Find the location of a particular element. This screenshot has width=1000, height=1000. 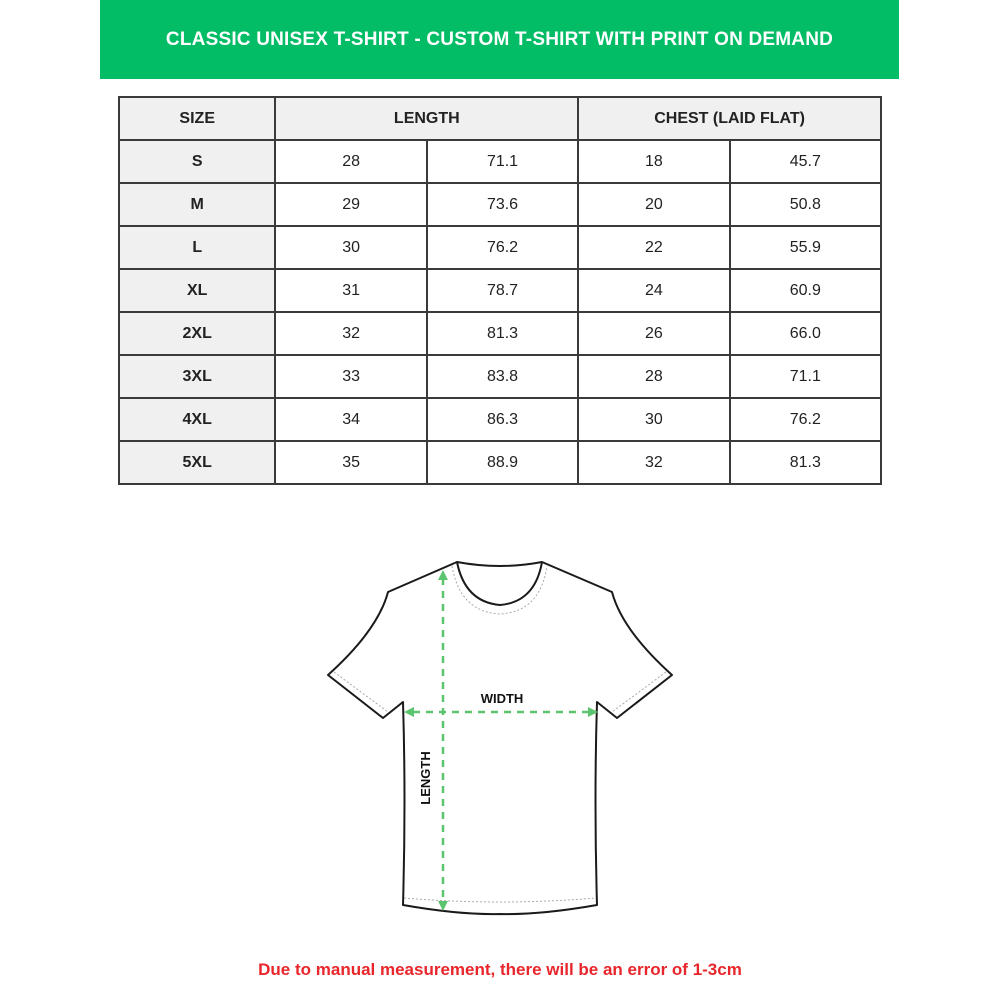

header-length: LENGTH is located at coordinates (427, 118).